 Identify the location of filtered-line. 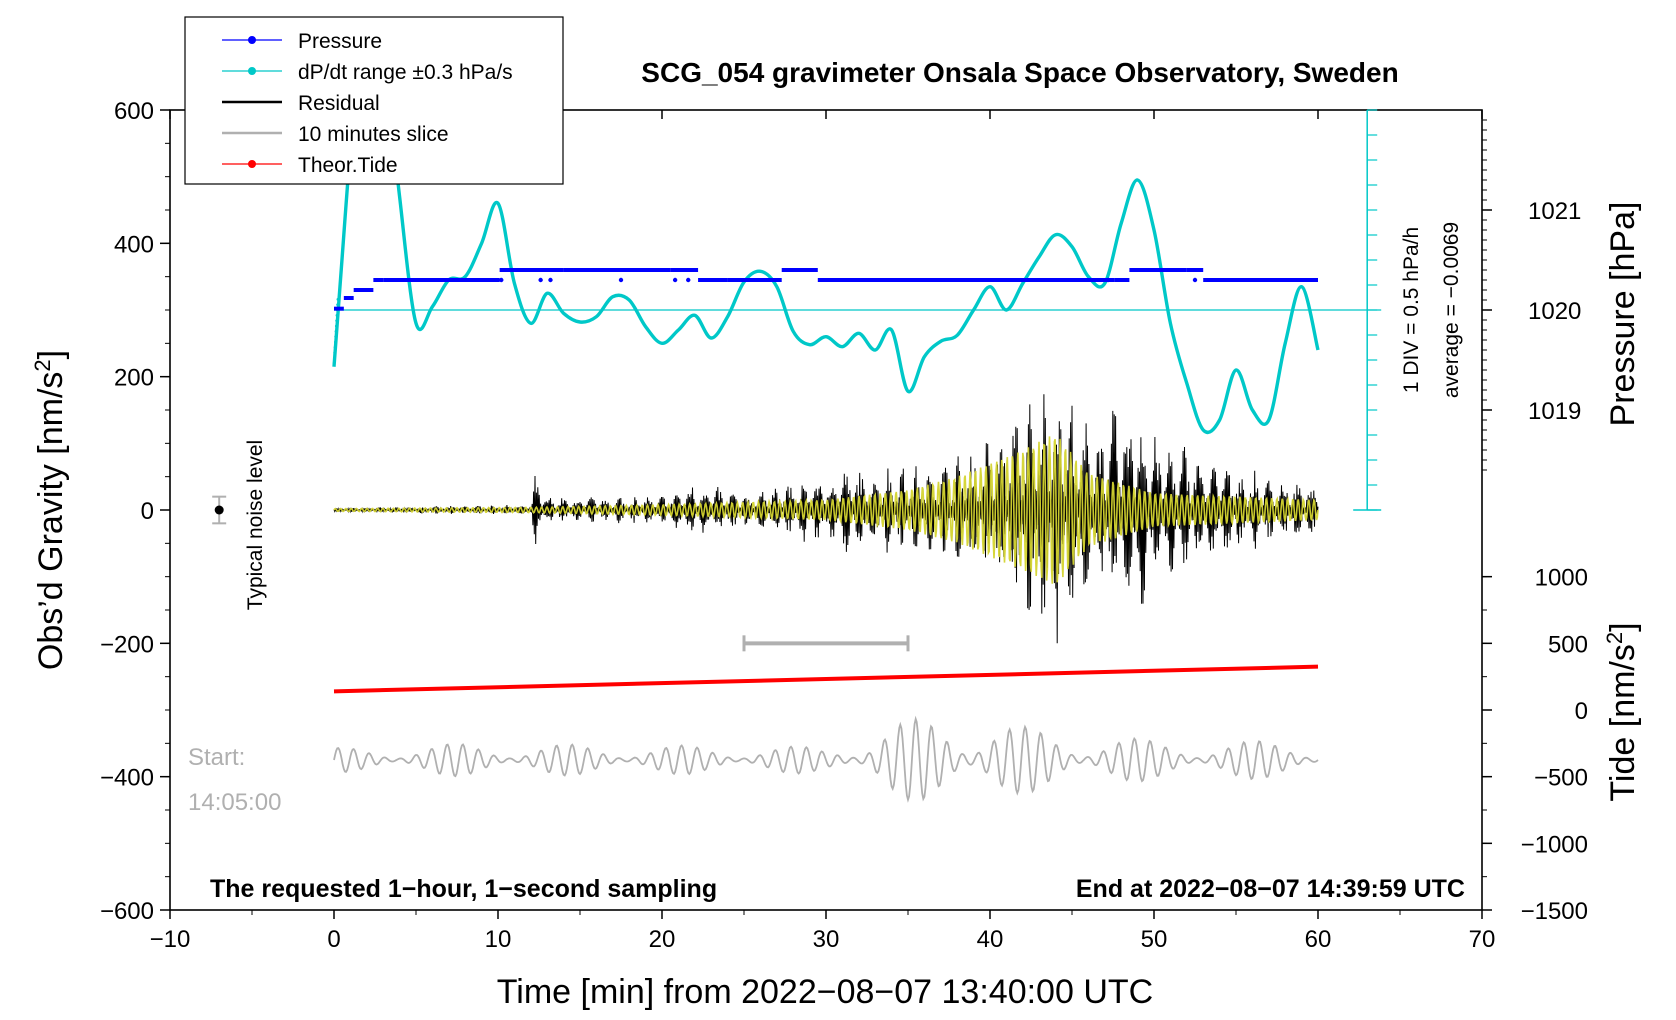
(826, 510).